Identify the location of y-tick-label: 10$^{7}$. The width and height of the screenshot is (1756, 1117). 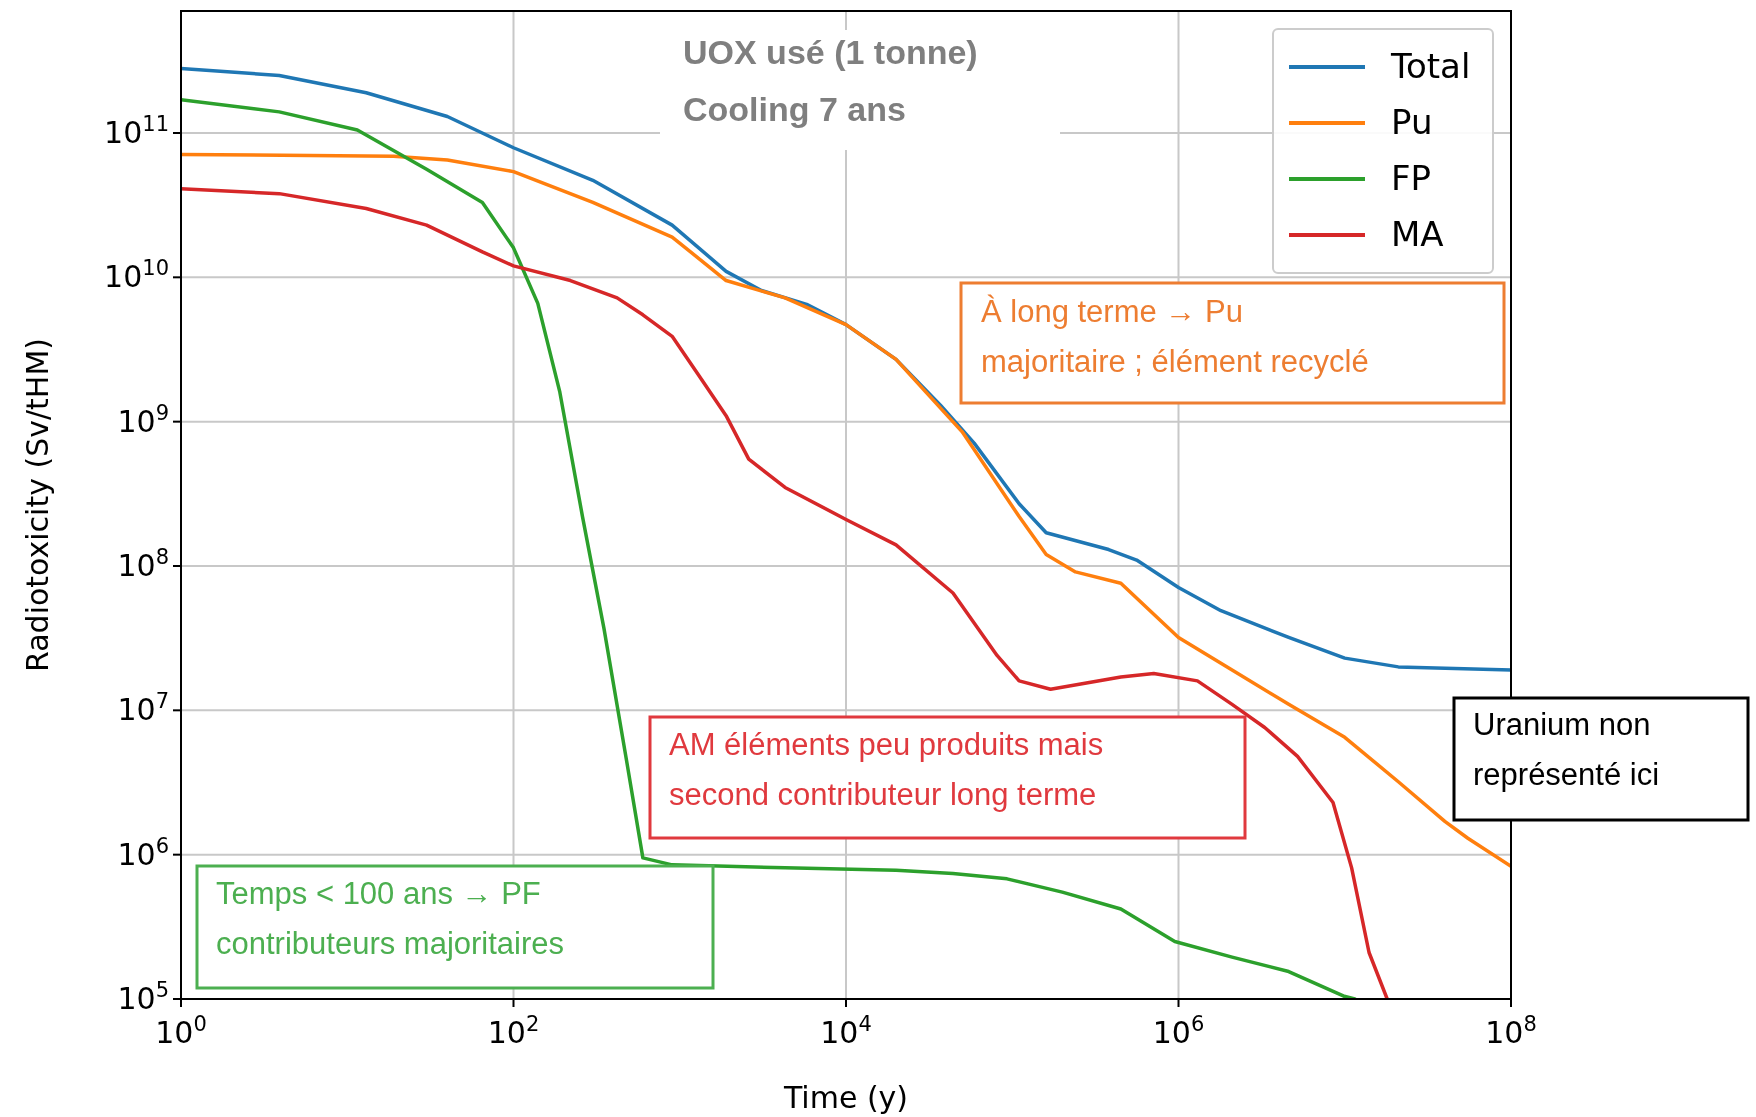
(143, 708).